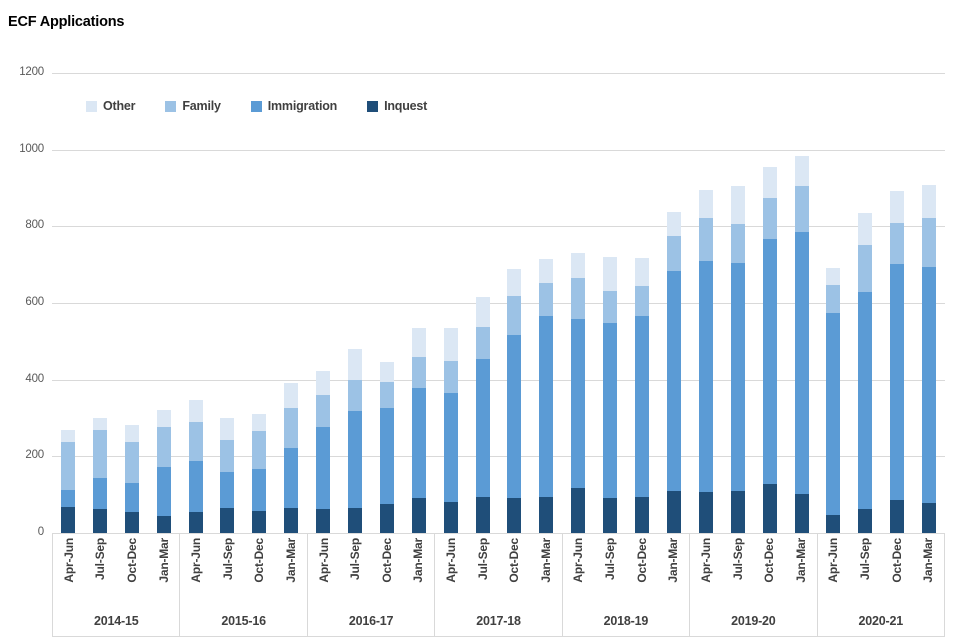 This screenshot has width=960, height=640. I want to click on bar-2016-17-apr-jun, so click(323, 303).